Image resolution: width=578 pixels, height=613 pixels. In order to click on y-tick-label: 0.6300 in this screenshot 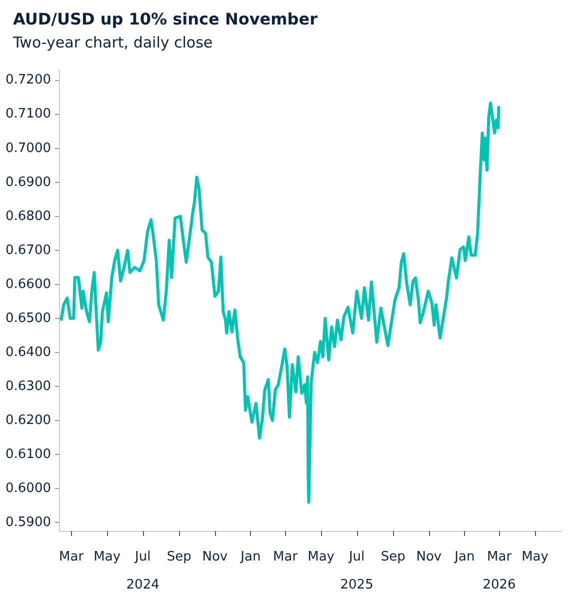, I will do `click(28, 386)`.